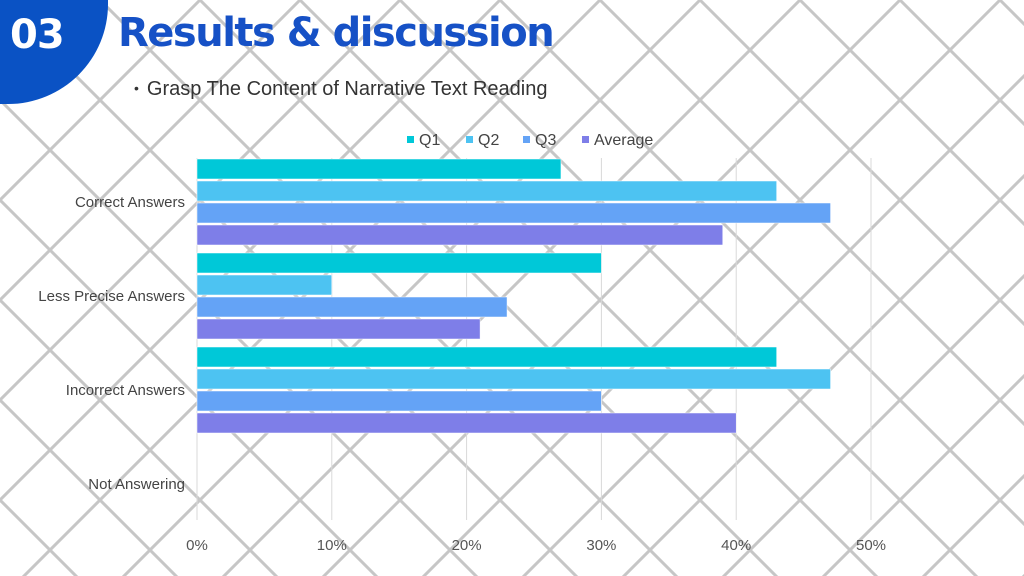 The image size is (1024, 576). What do you see at coordinates (601, 545) in the screenshot?
I see `x-tick-label: 30%` at bounding box center [601, 545].